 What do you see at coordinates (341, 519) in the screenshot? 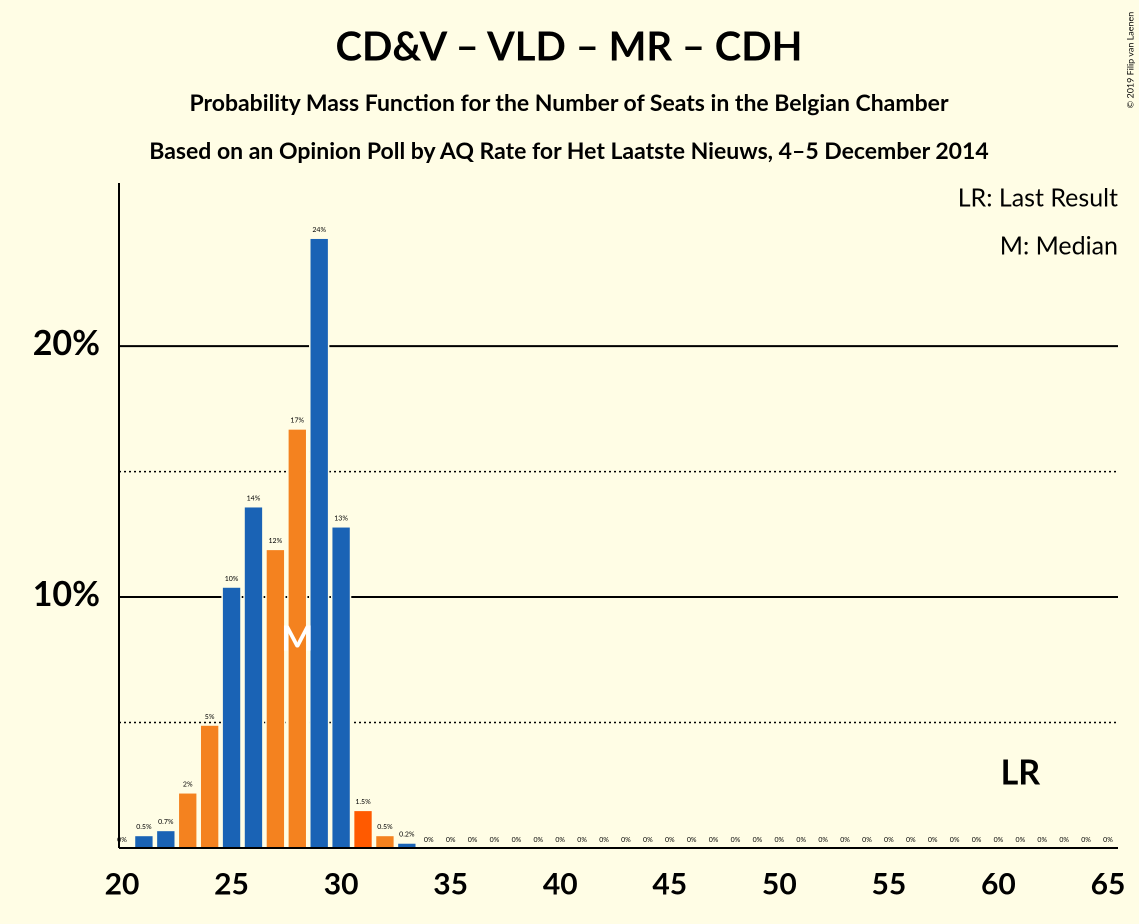
I see `value-label: 13%` at bounding box center [341, 519].